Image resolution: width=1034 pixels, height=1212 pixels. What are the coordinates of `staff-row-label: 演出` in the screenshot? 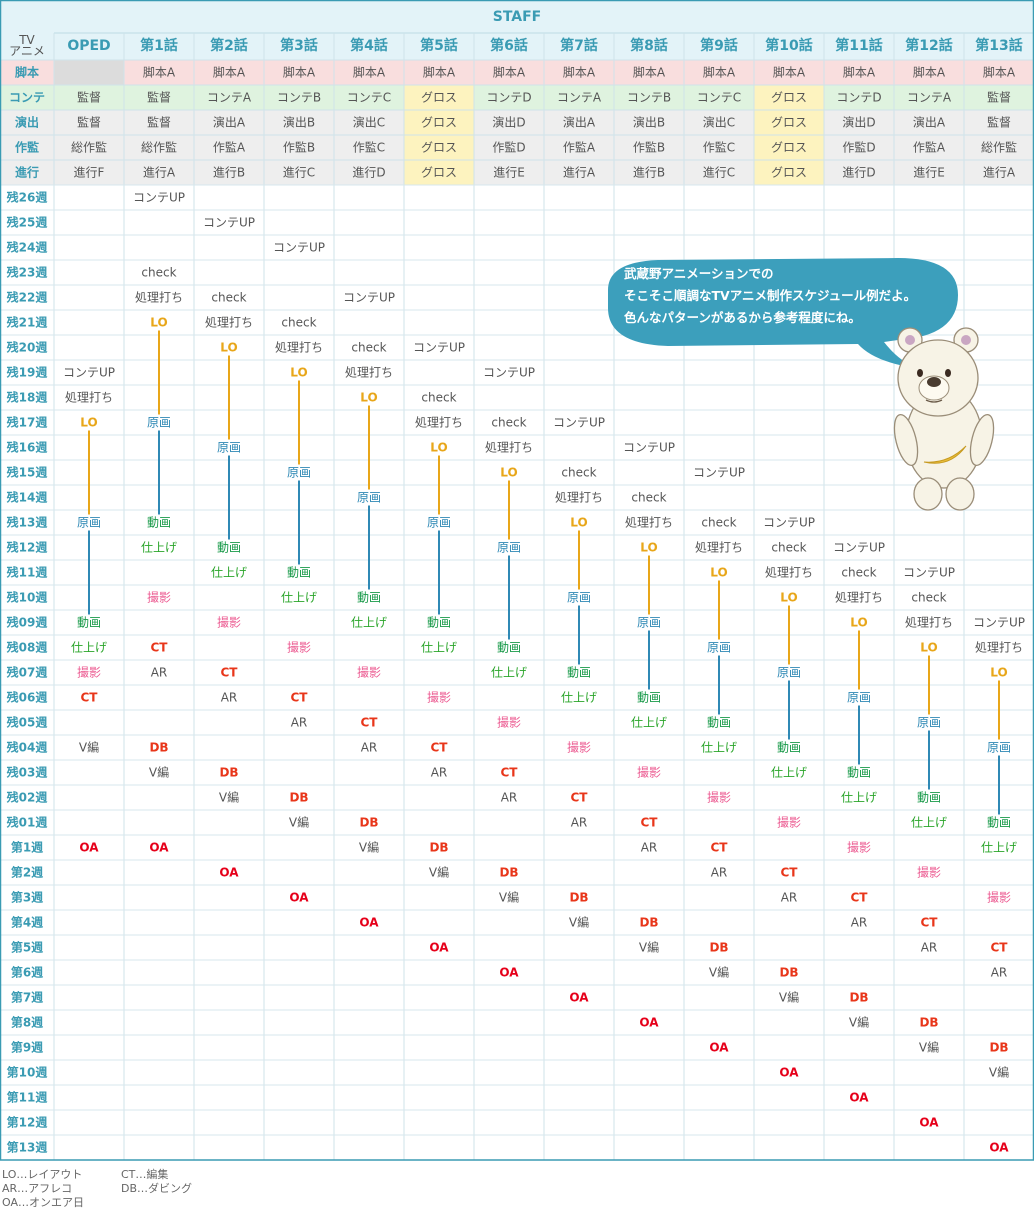 It's located at (27, 122).